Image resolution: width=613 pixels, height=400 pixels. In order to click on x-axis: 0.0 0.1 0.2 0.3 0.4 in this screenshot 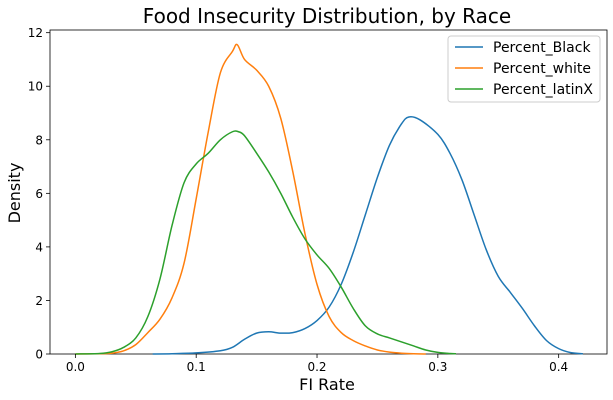, I will do `click(317, 364)`.